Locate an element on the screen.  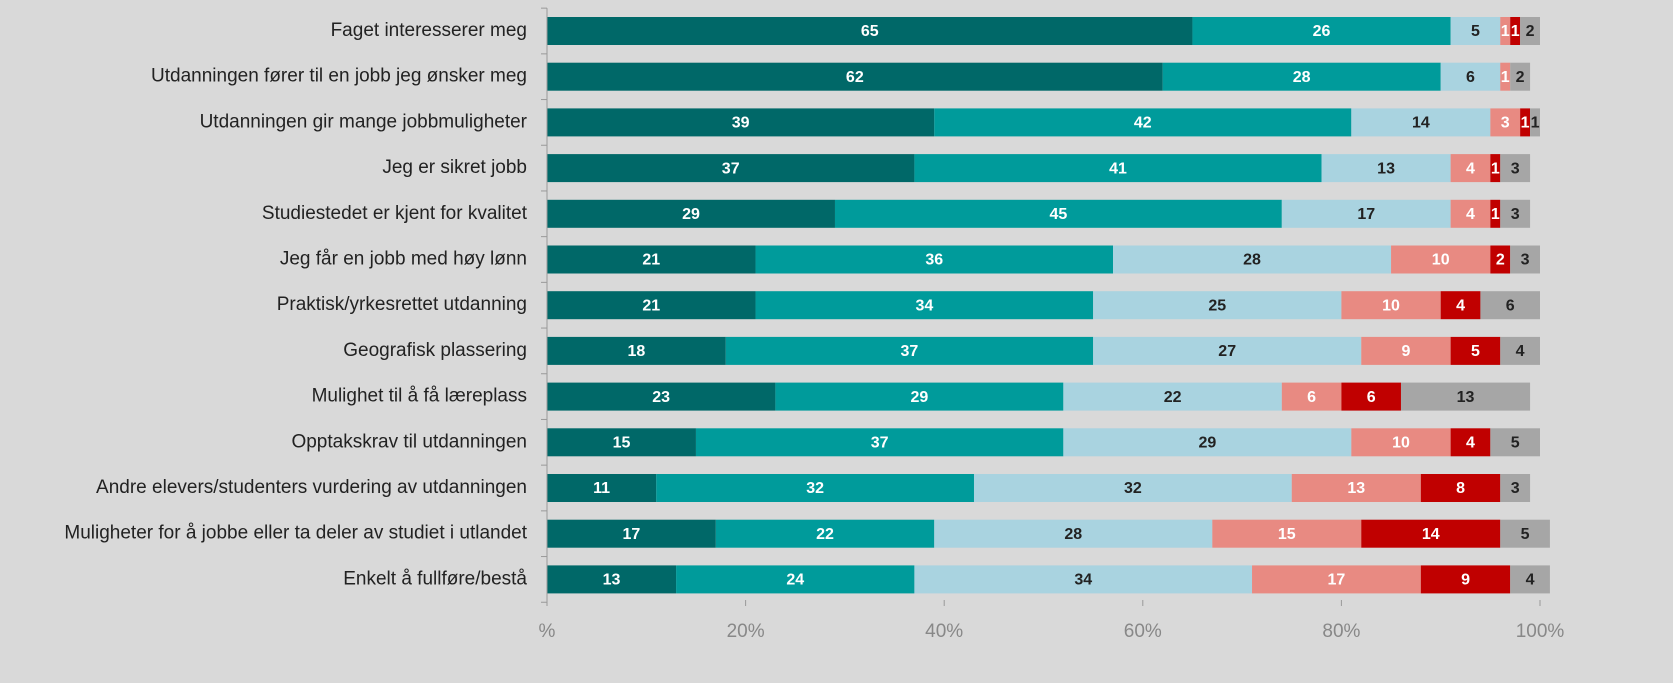
value-label: 18 is located at coordinates (636, 351).